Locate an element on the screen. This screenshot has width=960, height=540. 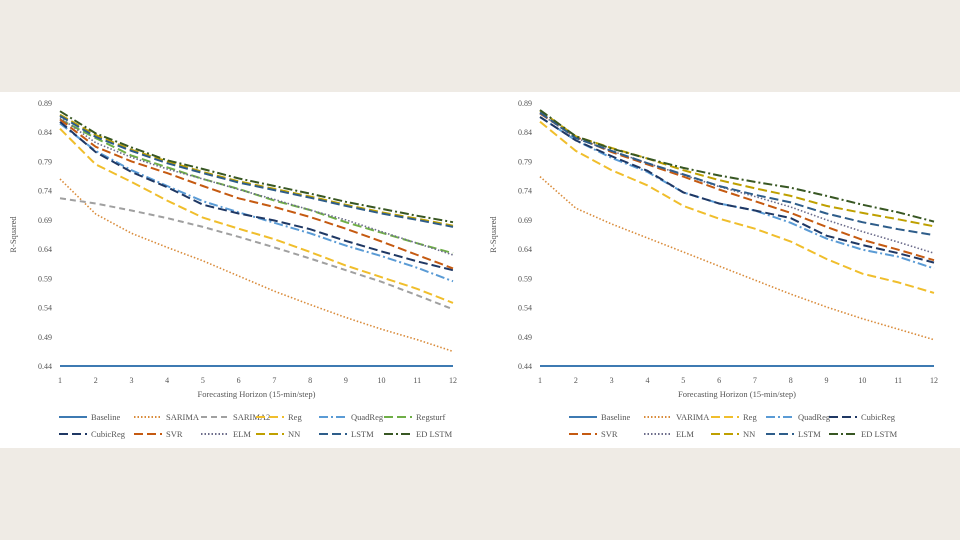
legend-label: NN is located at coordinates (294, 434).